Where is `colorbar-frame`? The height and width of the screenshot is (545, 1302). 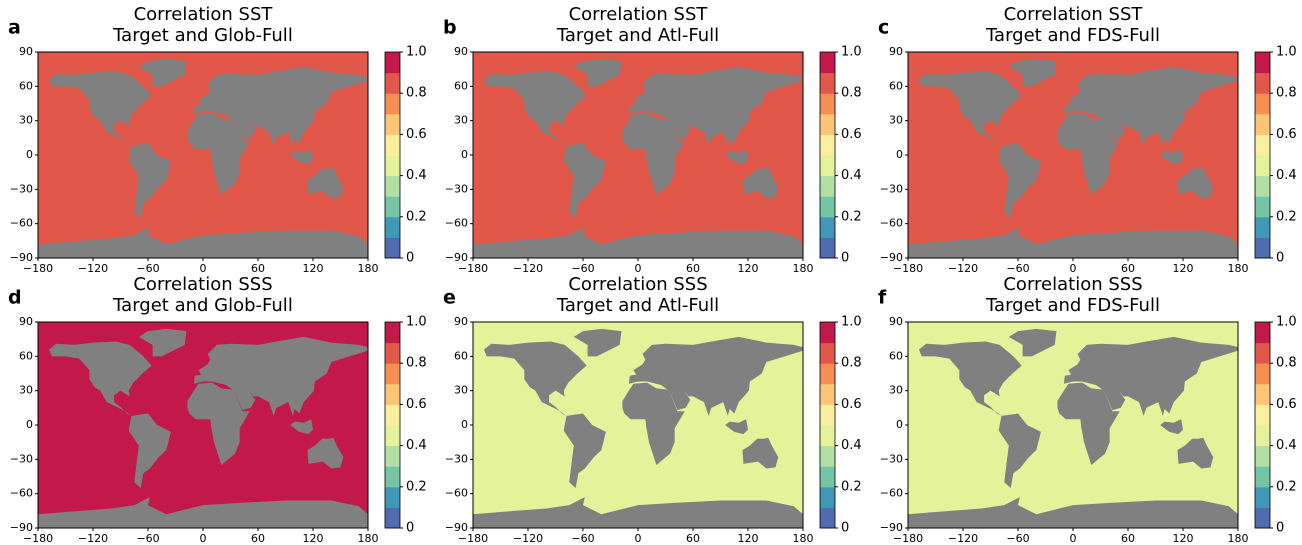
colorbar-frame is located at coordinates (1262, 155).